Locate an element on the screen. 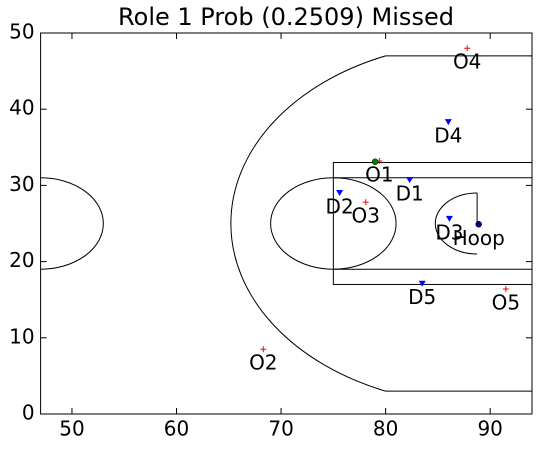  point-label: O5 is located at coordinates (506, 303).